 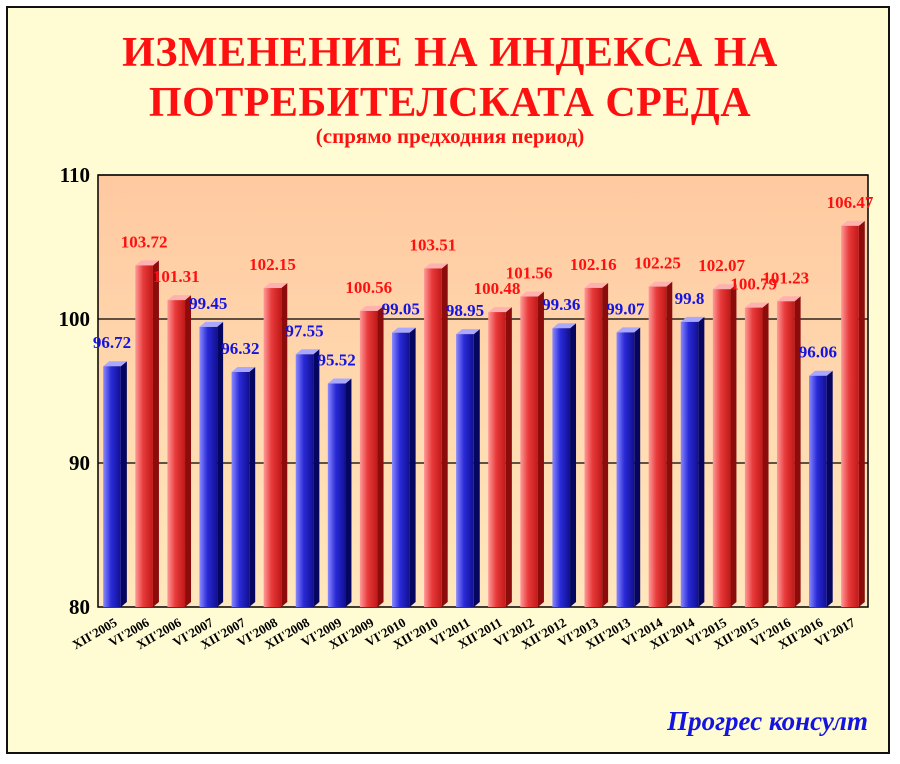 I want to click on brand-label: Прогрес консулт, so click(x=767, y=721).